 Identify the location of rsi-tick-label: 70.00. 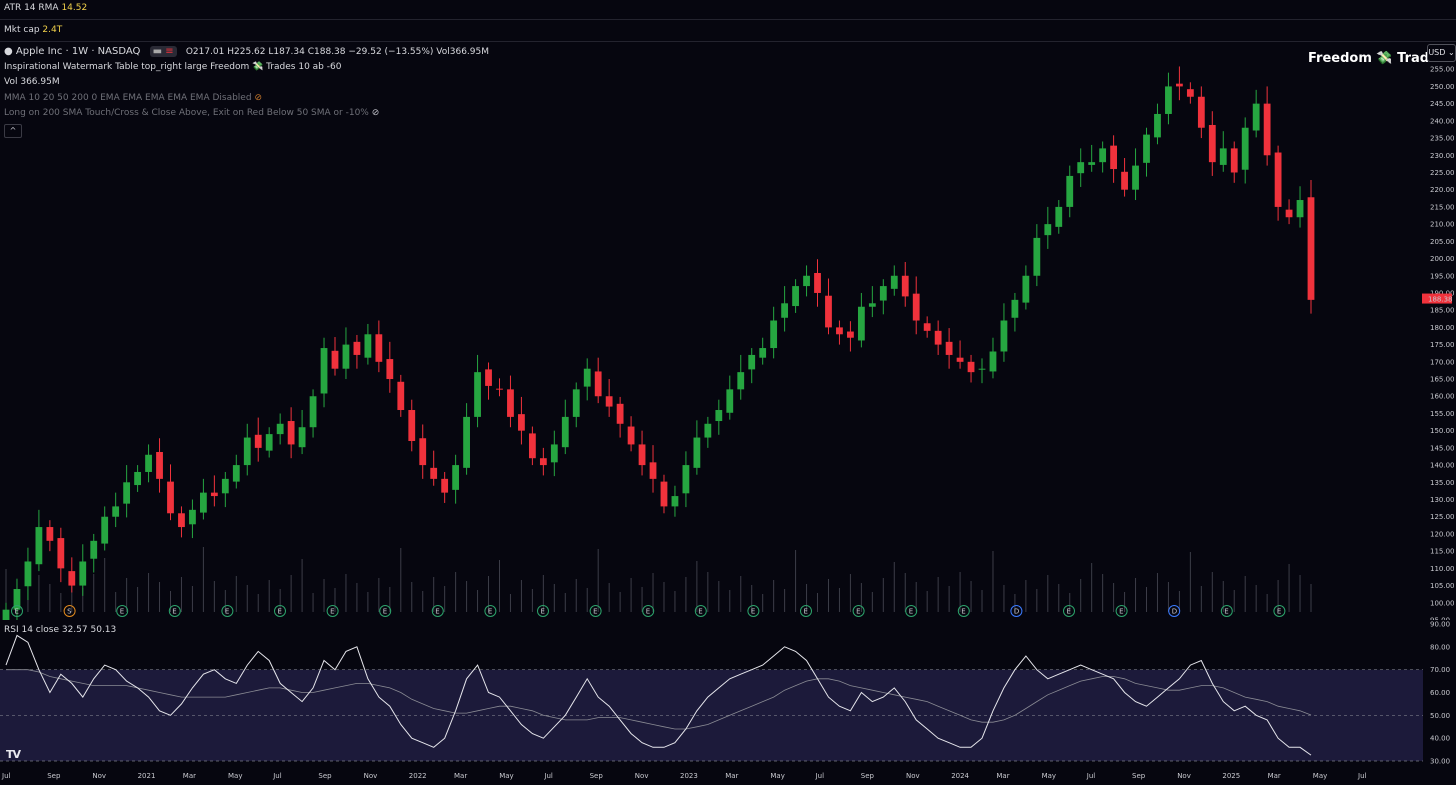
(1440, 670).